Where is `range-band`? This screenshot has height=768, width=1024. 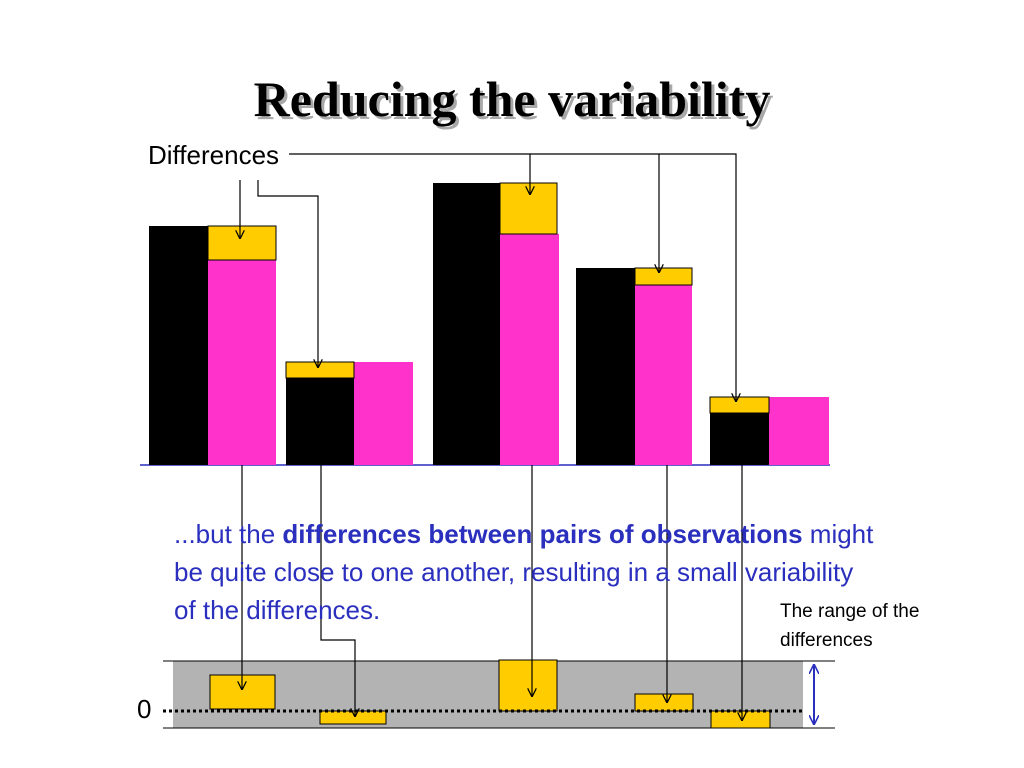
range-band is located at coordinates (488, 694).